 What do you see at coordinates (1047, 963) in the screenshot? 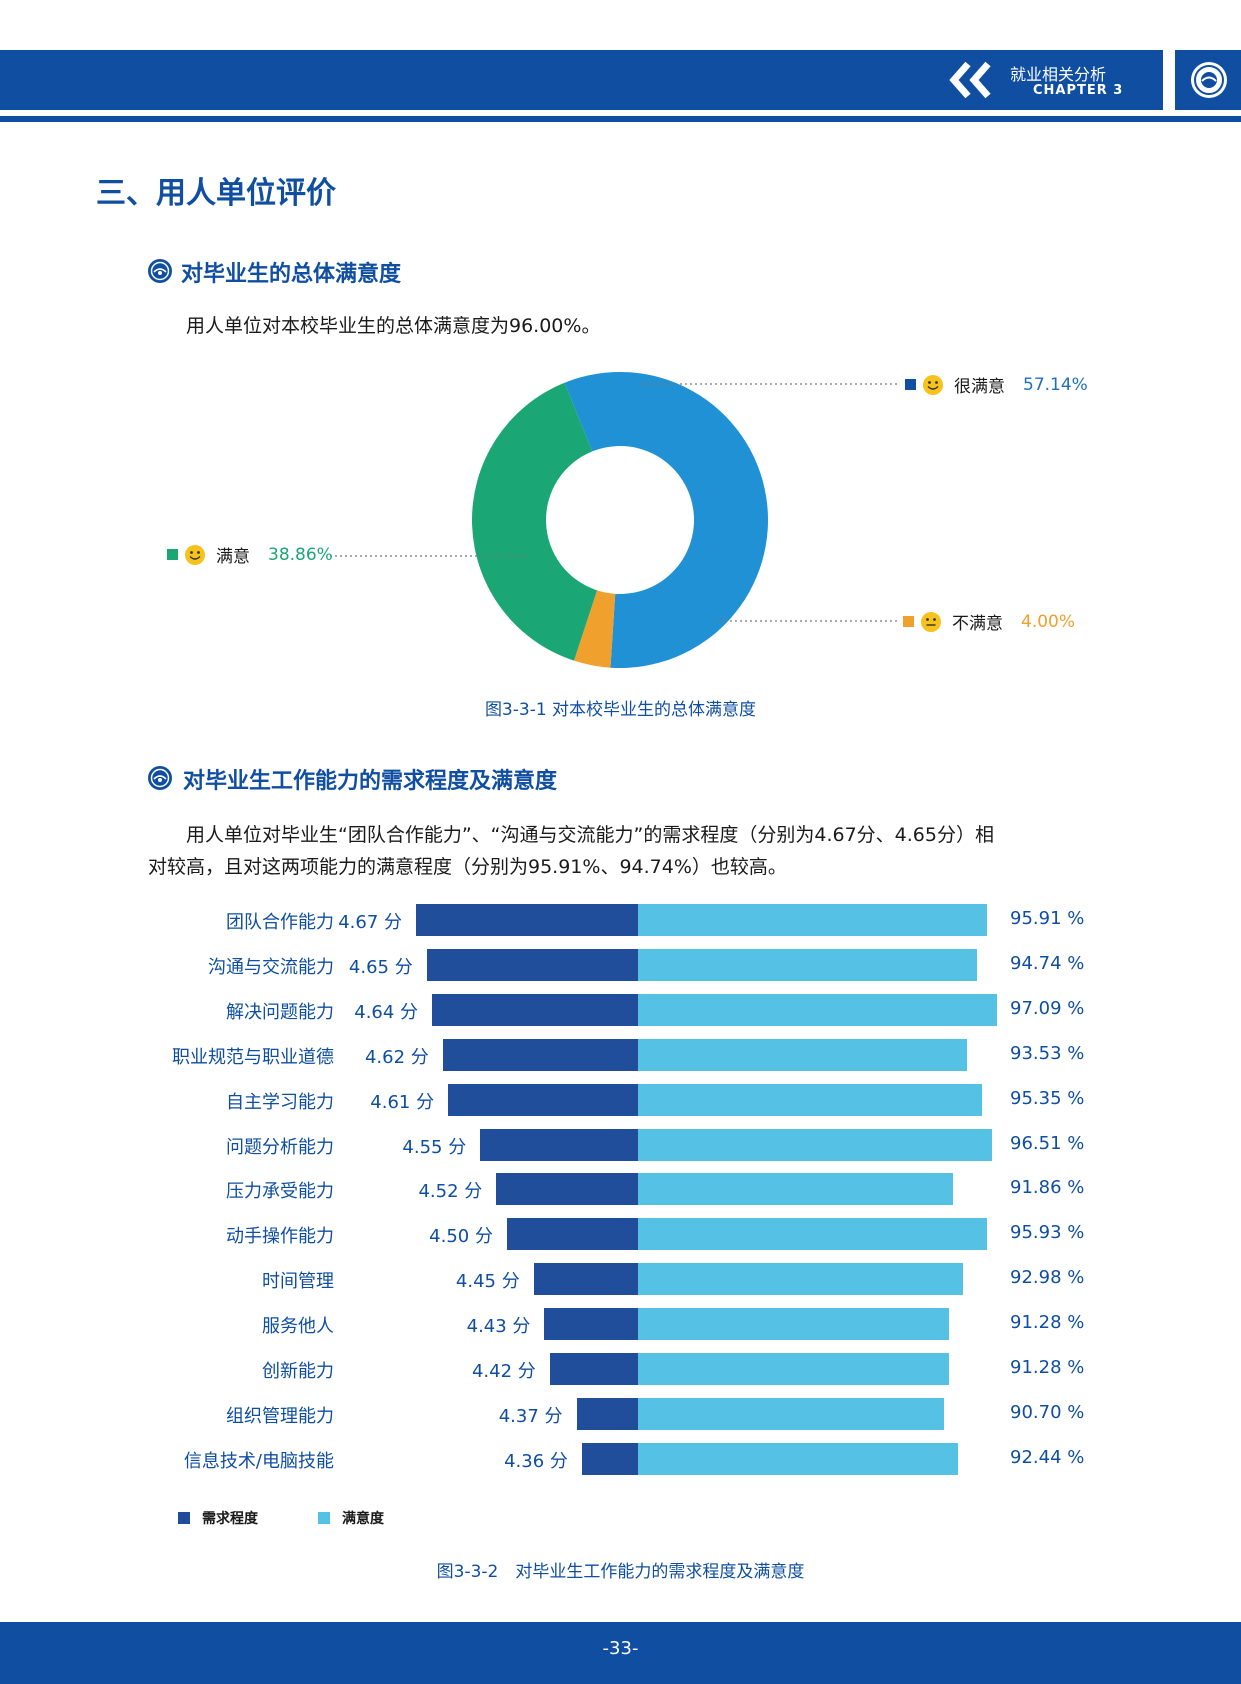
I see `bar-satisfaction-label: 94.74 %` at bounding box center [1047, 963].